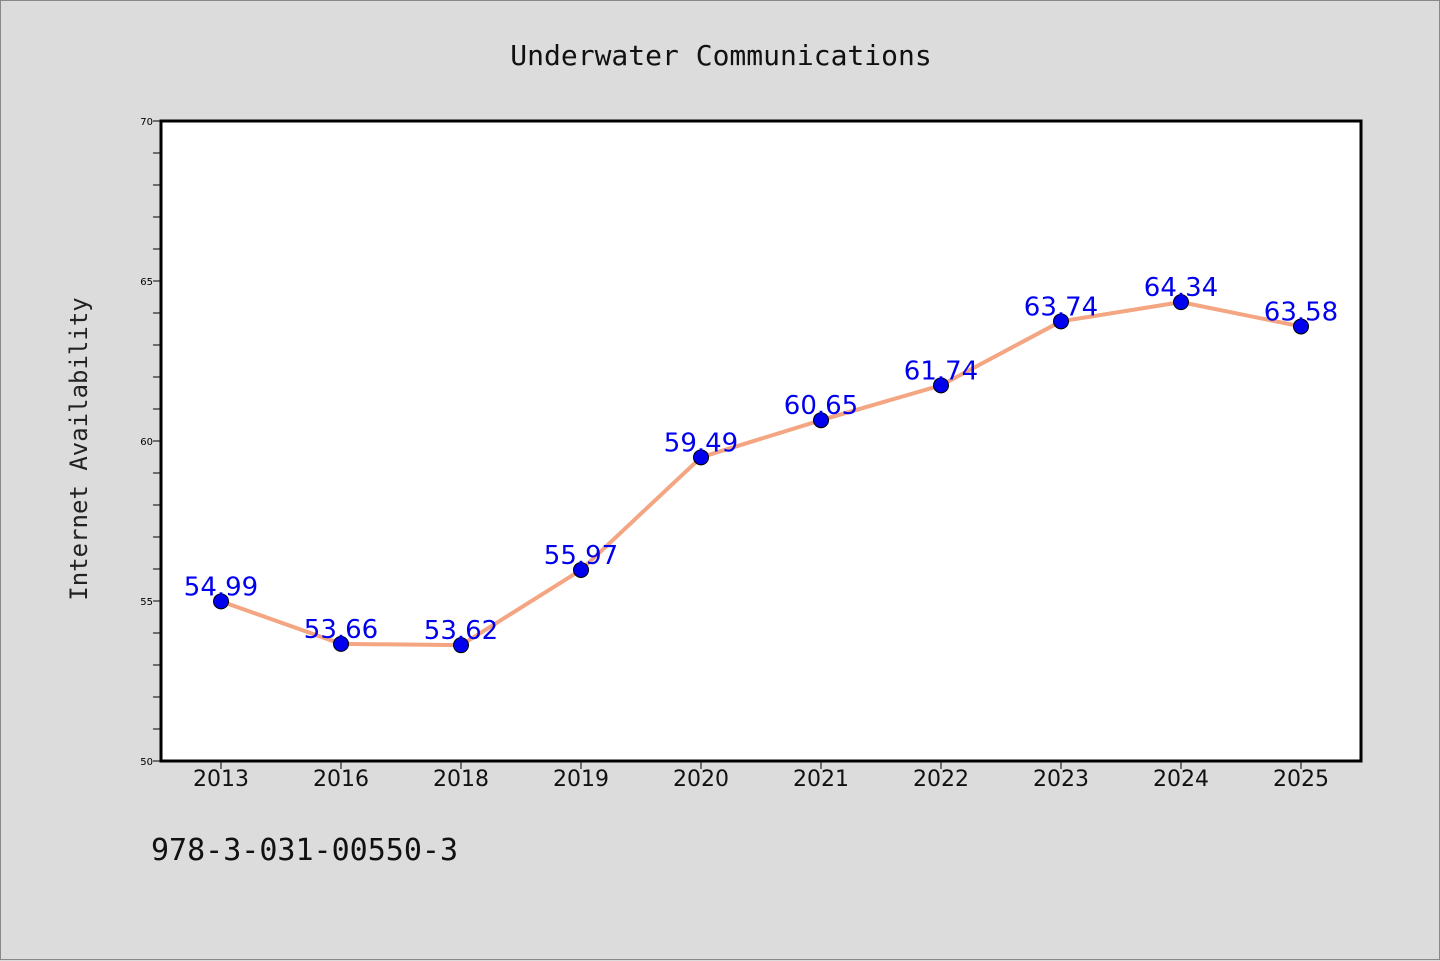 The image size is (1440, 961). What do you see at coordinates (146, 122) in the screenshot?
I see `y-tick-label: 70` at bounding box center [146, 122].